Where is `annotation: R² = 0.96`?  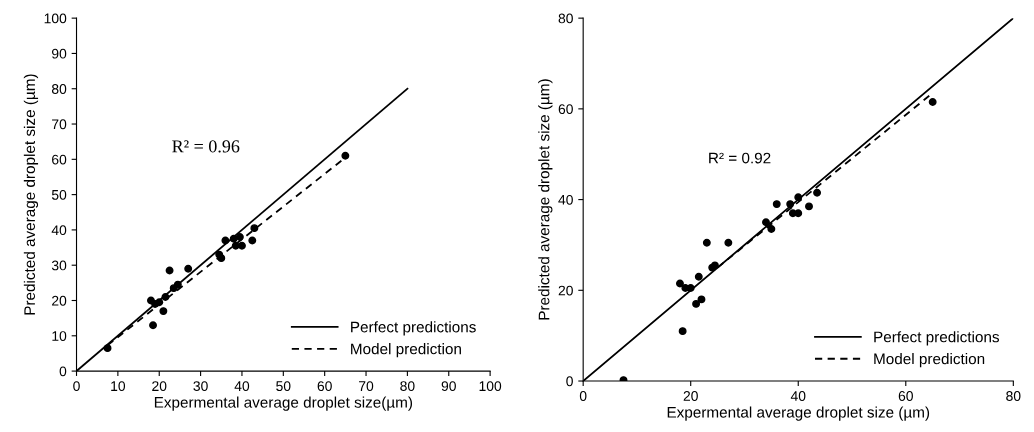 annotation: R² = 0.96 is located at coordinates (206, 146).